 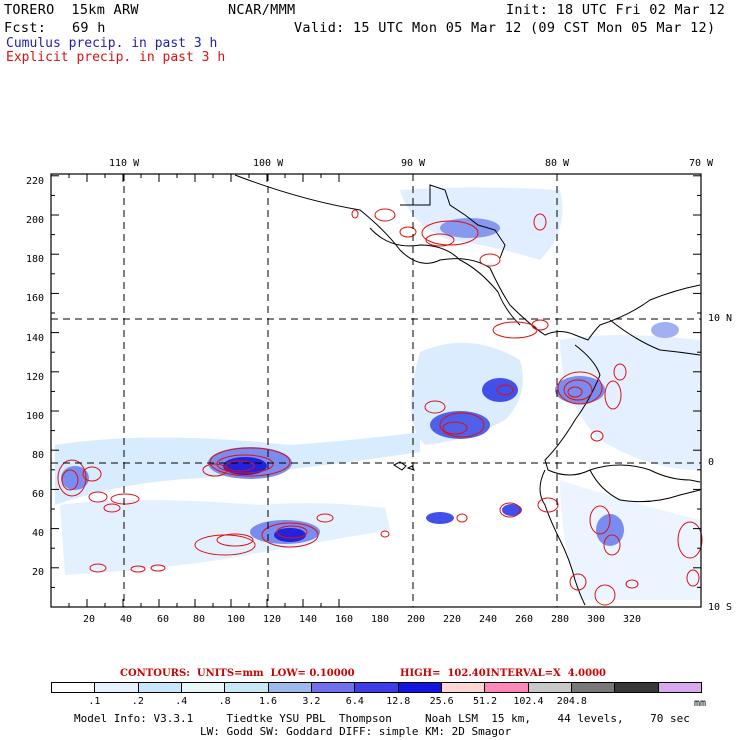 I want to click on x-tick-label: 120, so click(x=272, y=619).